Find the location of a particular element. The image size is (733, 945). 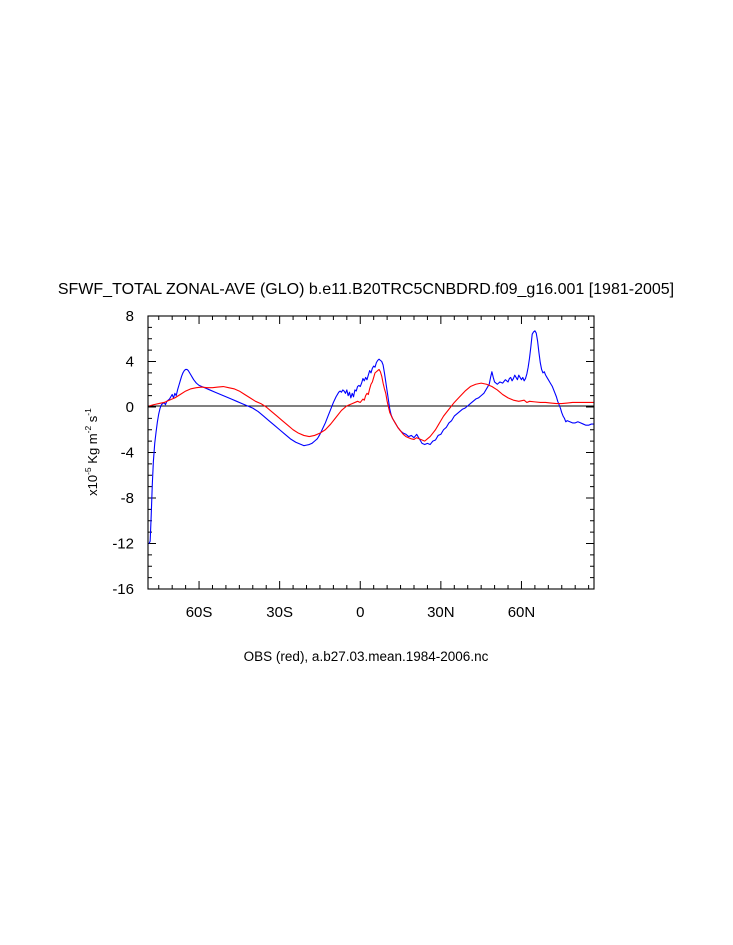

y-tick-label: -12 is located at coordinates (123, 544).